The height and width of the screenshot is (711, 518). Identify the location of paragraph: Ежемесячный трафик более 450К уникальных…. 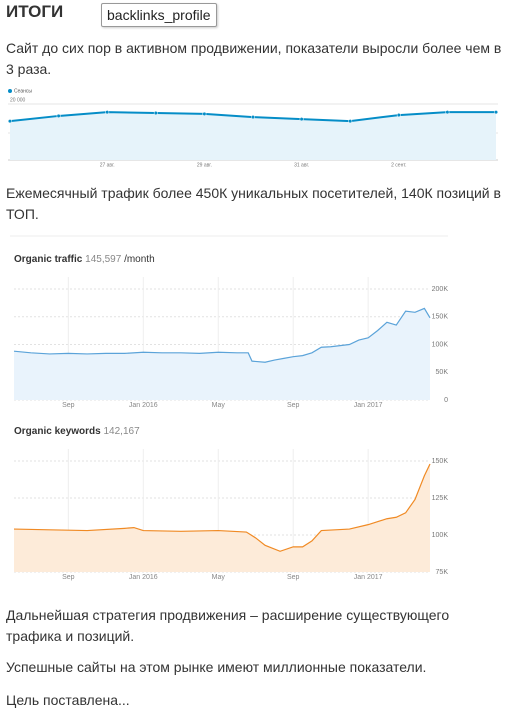
(253, 203).